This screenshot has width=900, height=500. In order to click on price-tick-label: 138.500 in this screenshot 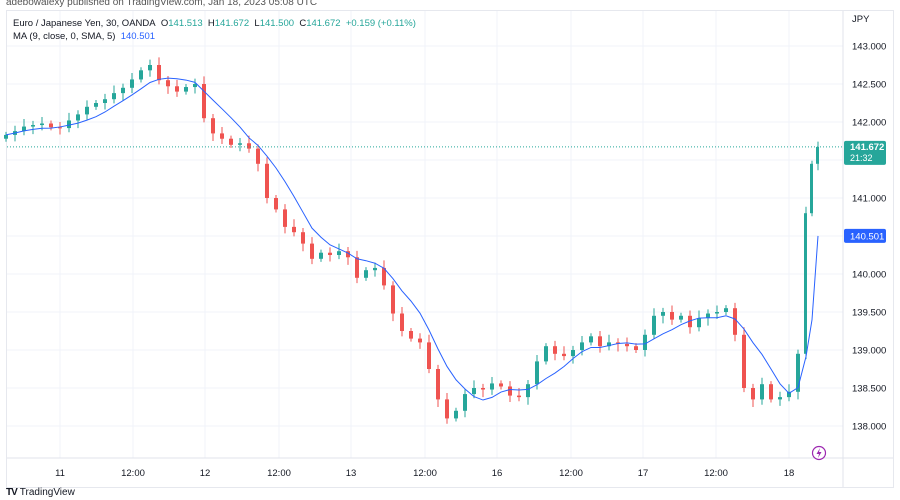, I will do `click(869, 389)`.